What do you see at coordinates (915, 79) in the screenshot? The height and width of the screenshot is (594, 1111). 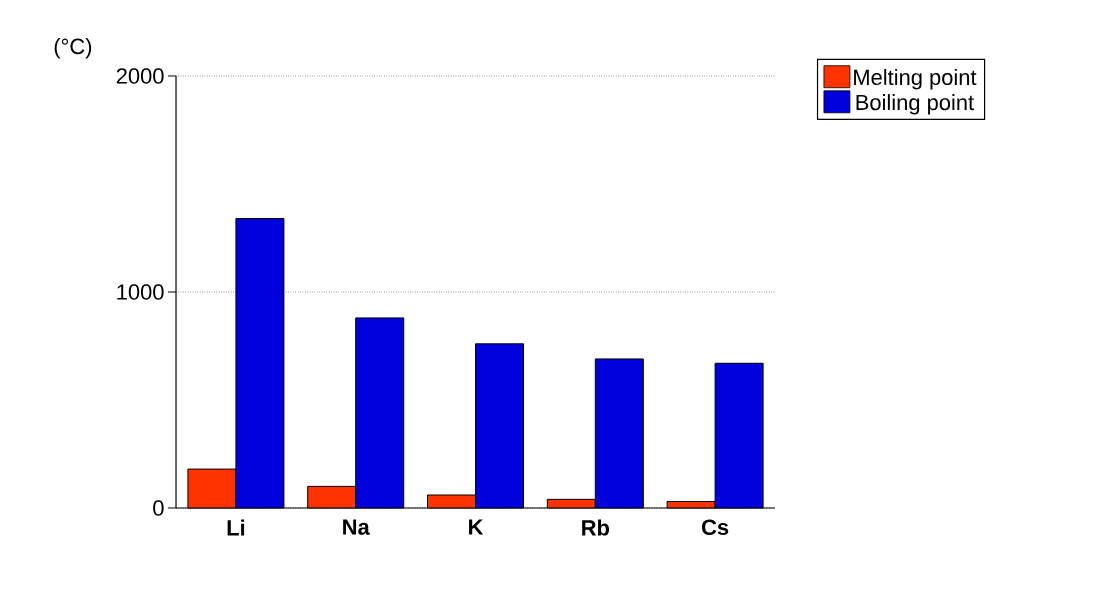 I see `legend-label: Melting point` at bounding box center [915, 79].